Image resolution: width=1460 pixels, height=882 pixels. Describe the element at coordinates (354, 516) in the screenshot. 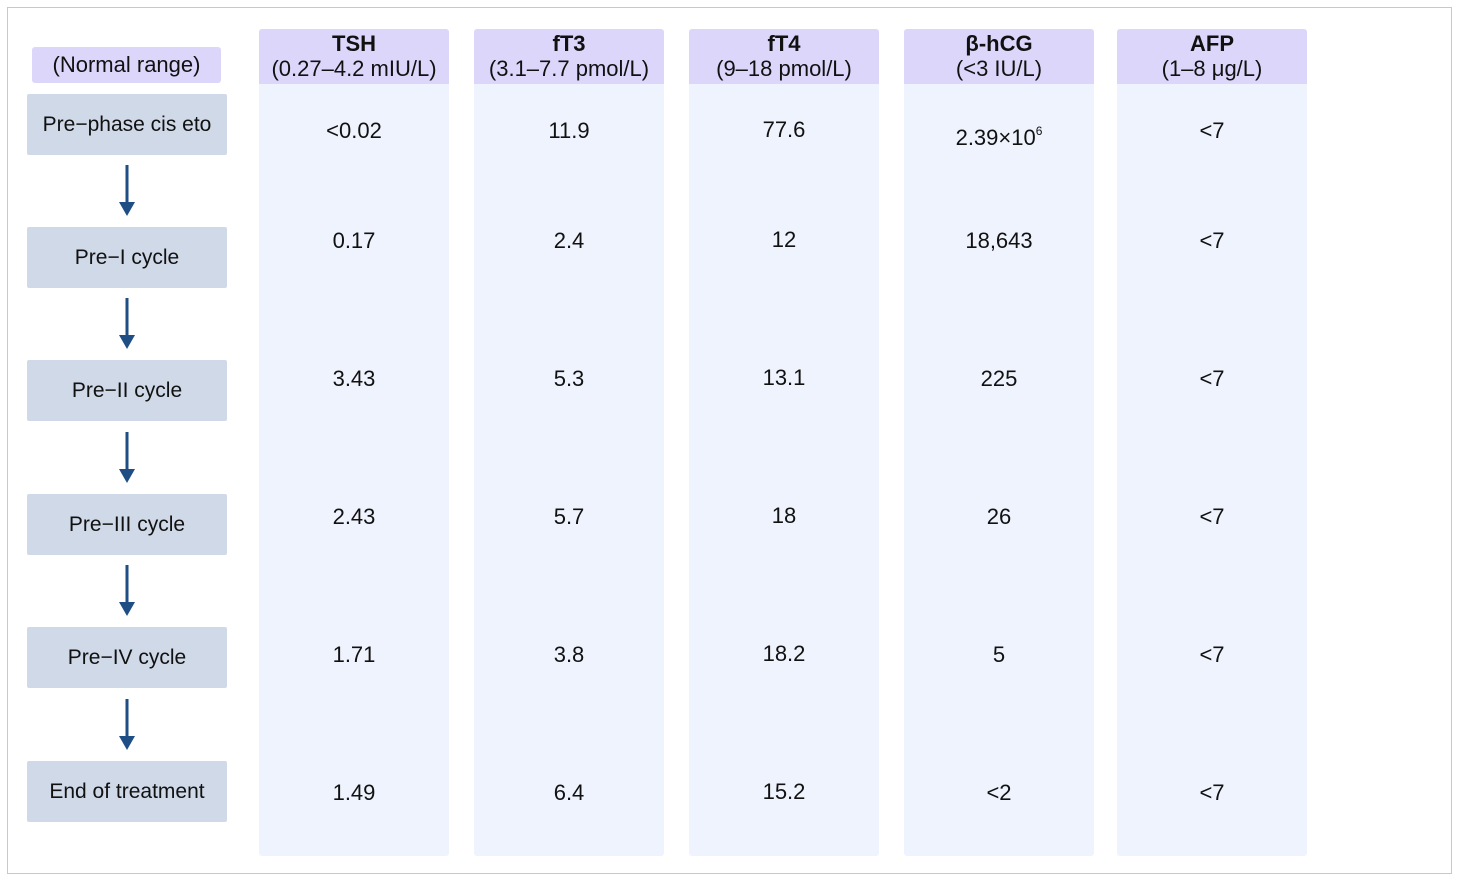

I see `value-cell: 2.43` at that location.